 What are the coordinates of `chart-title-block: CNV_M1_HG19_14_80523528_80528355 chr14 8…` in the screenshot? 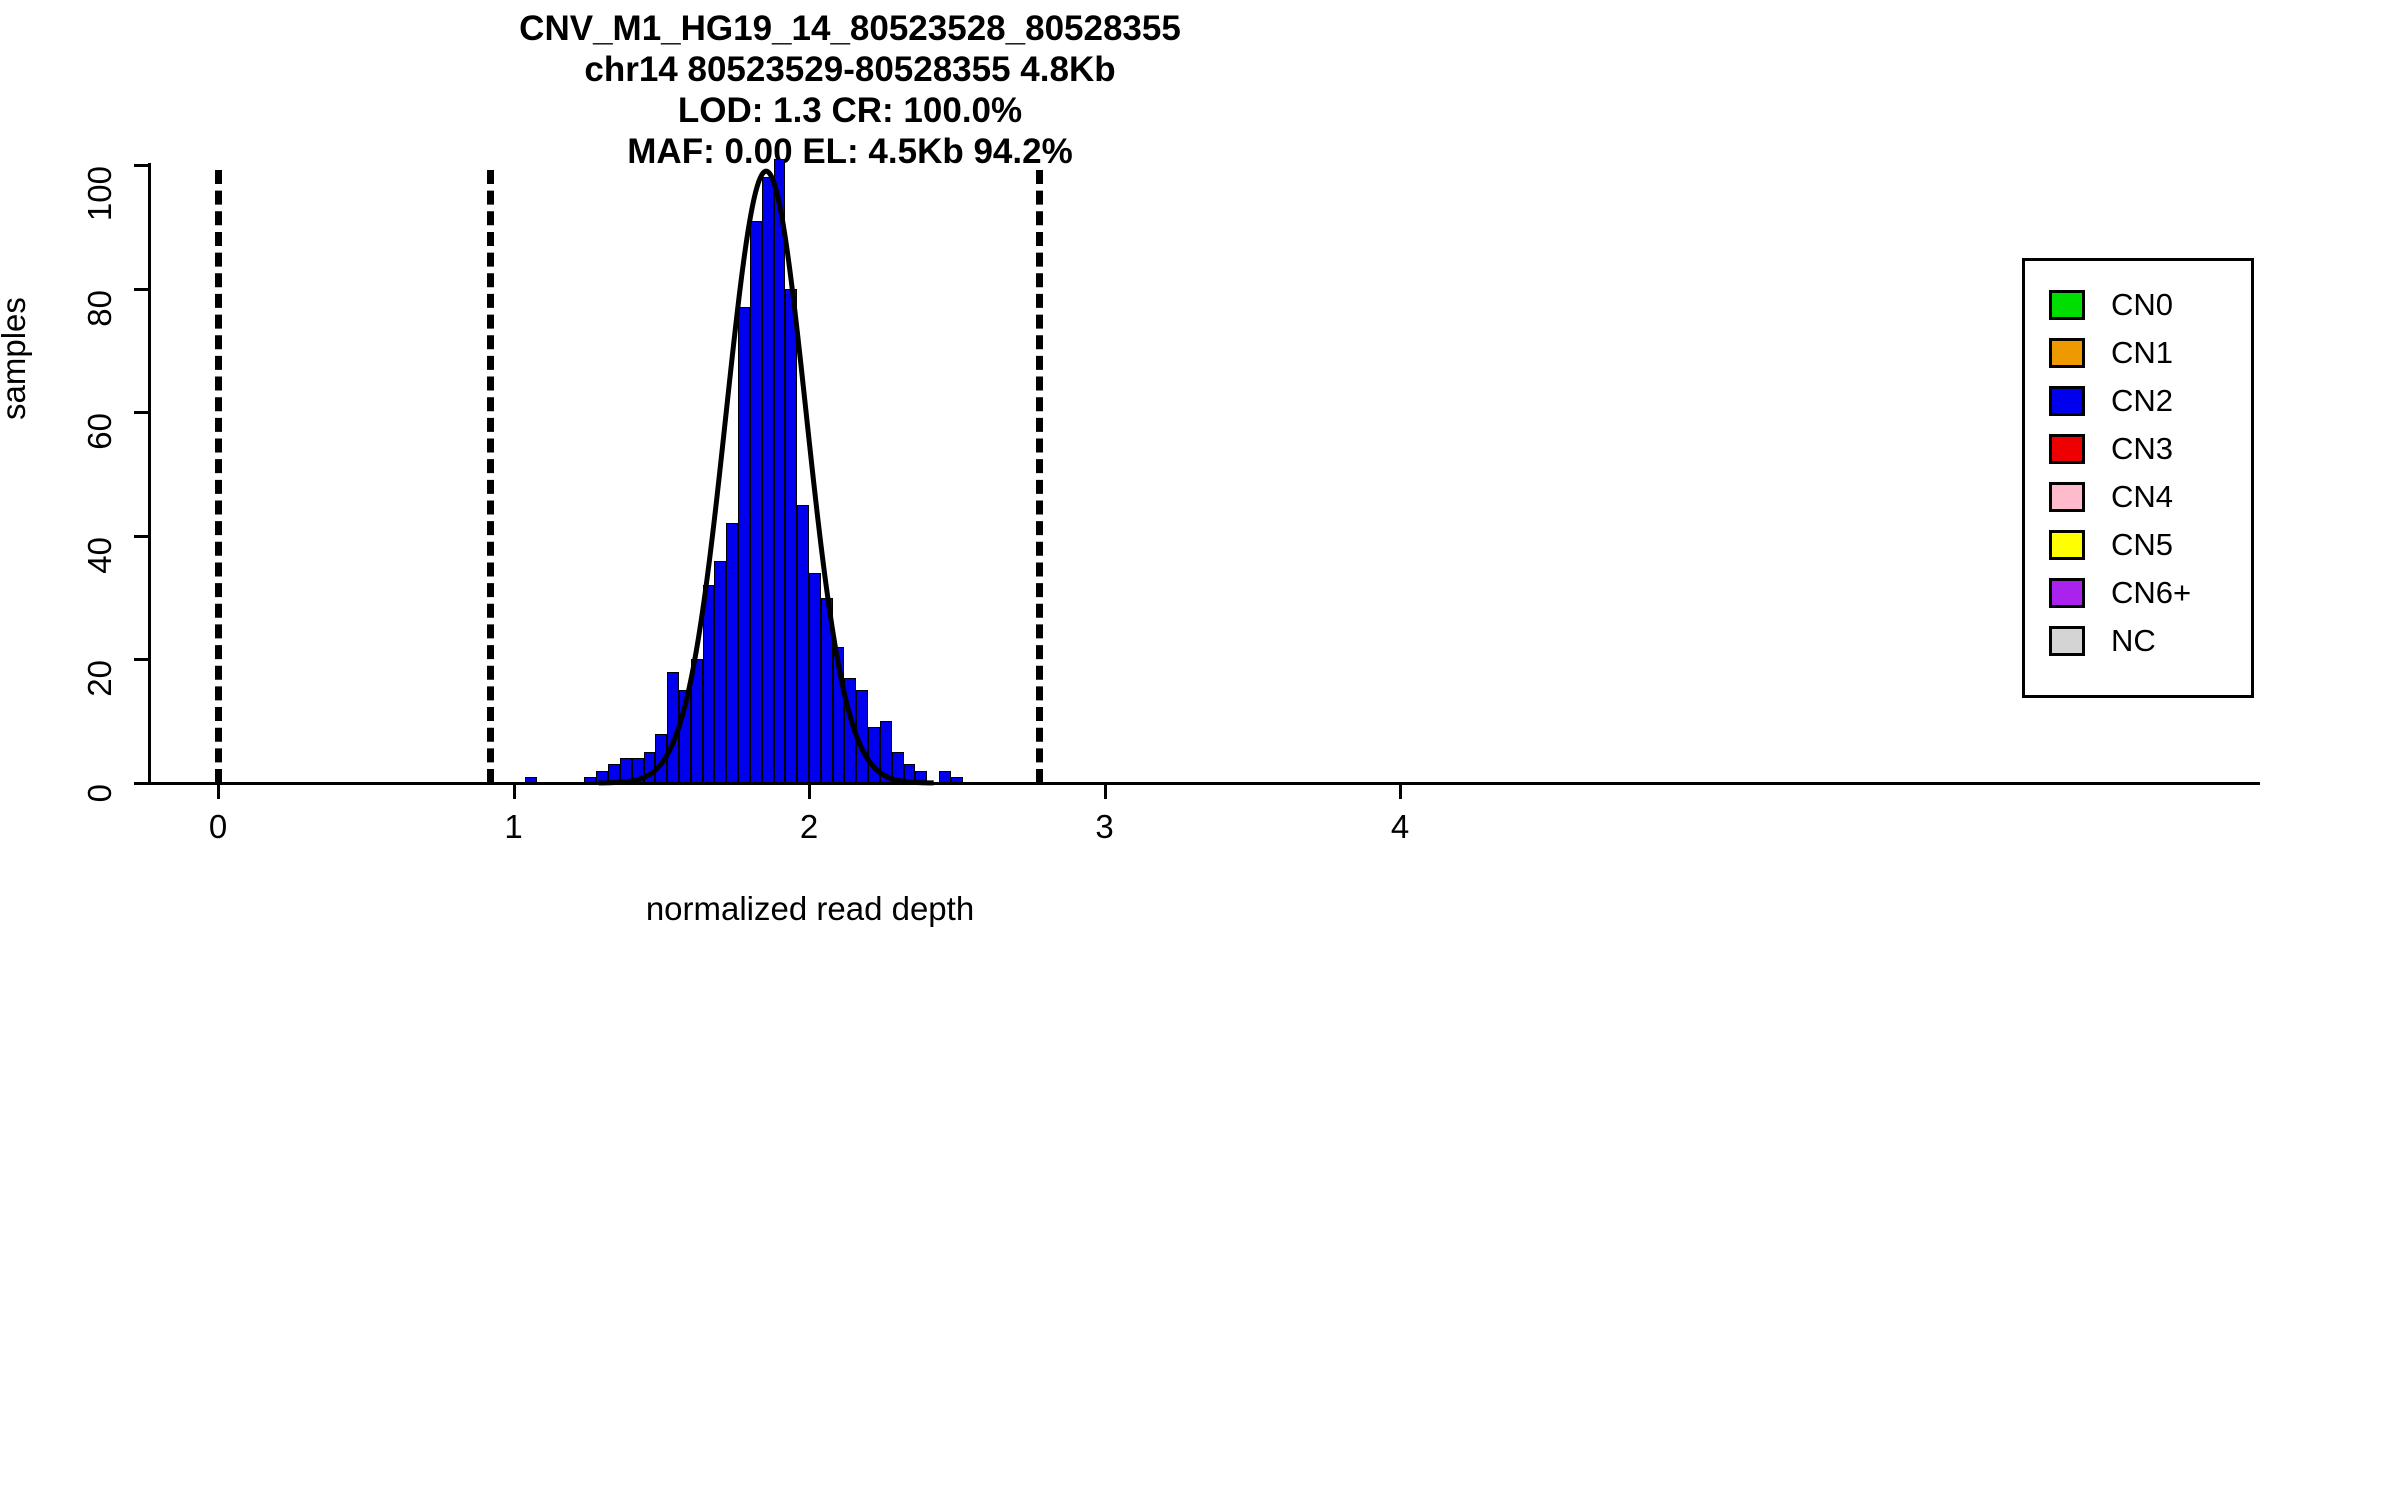 It's located at (850, 90).